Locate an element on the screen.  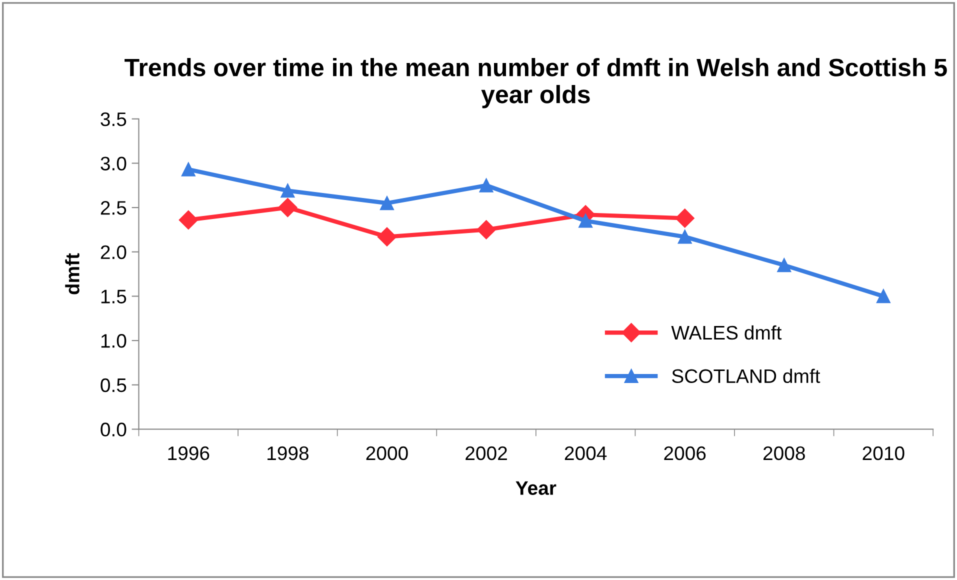
legend-label: WALES dmft is located at coordinates (726, 332).